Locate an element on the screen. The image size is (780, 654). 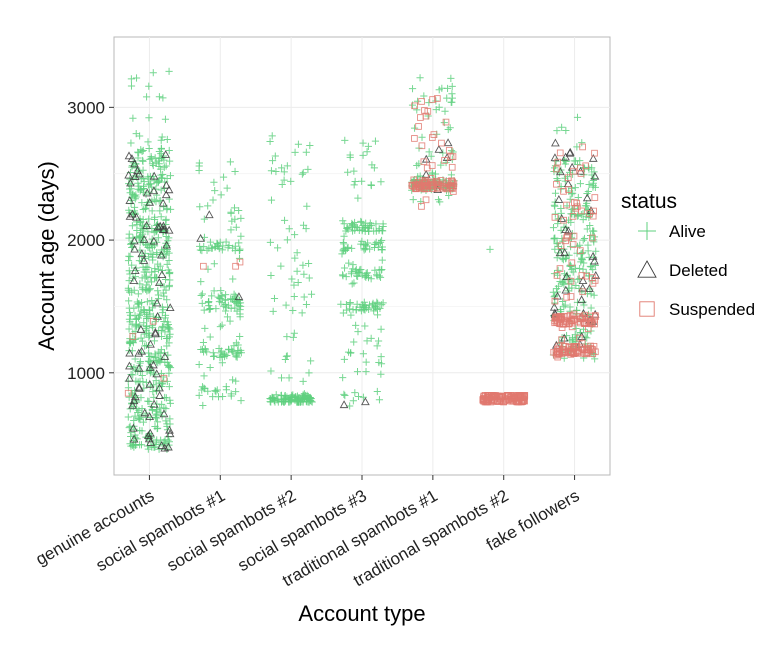
series-social-spambots-3-alive is located at coordinates (362, 273).